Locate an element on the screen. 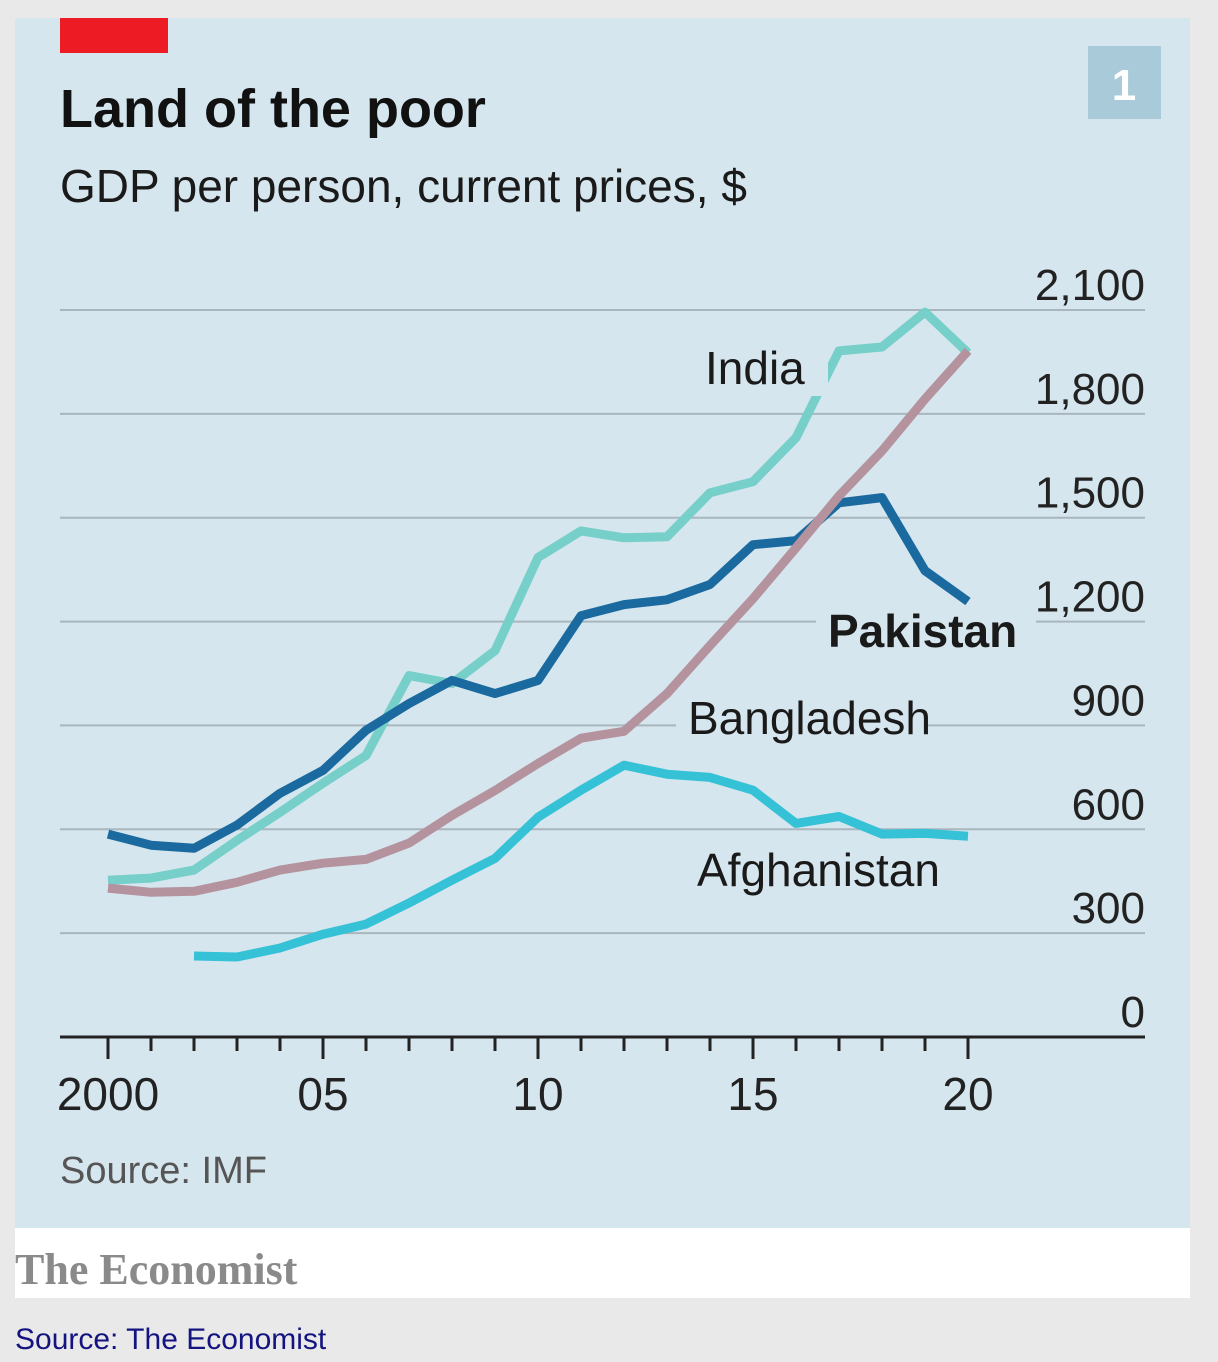  series-line-afghanistan is located at coordinates (581, 861).